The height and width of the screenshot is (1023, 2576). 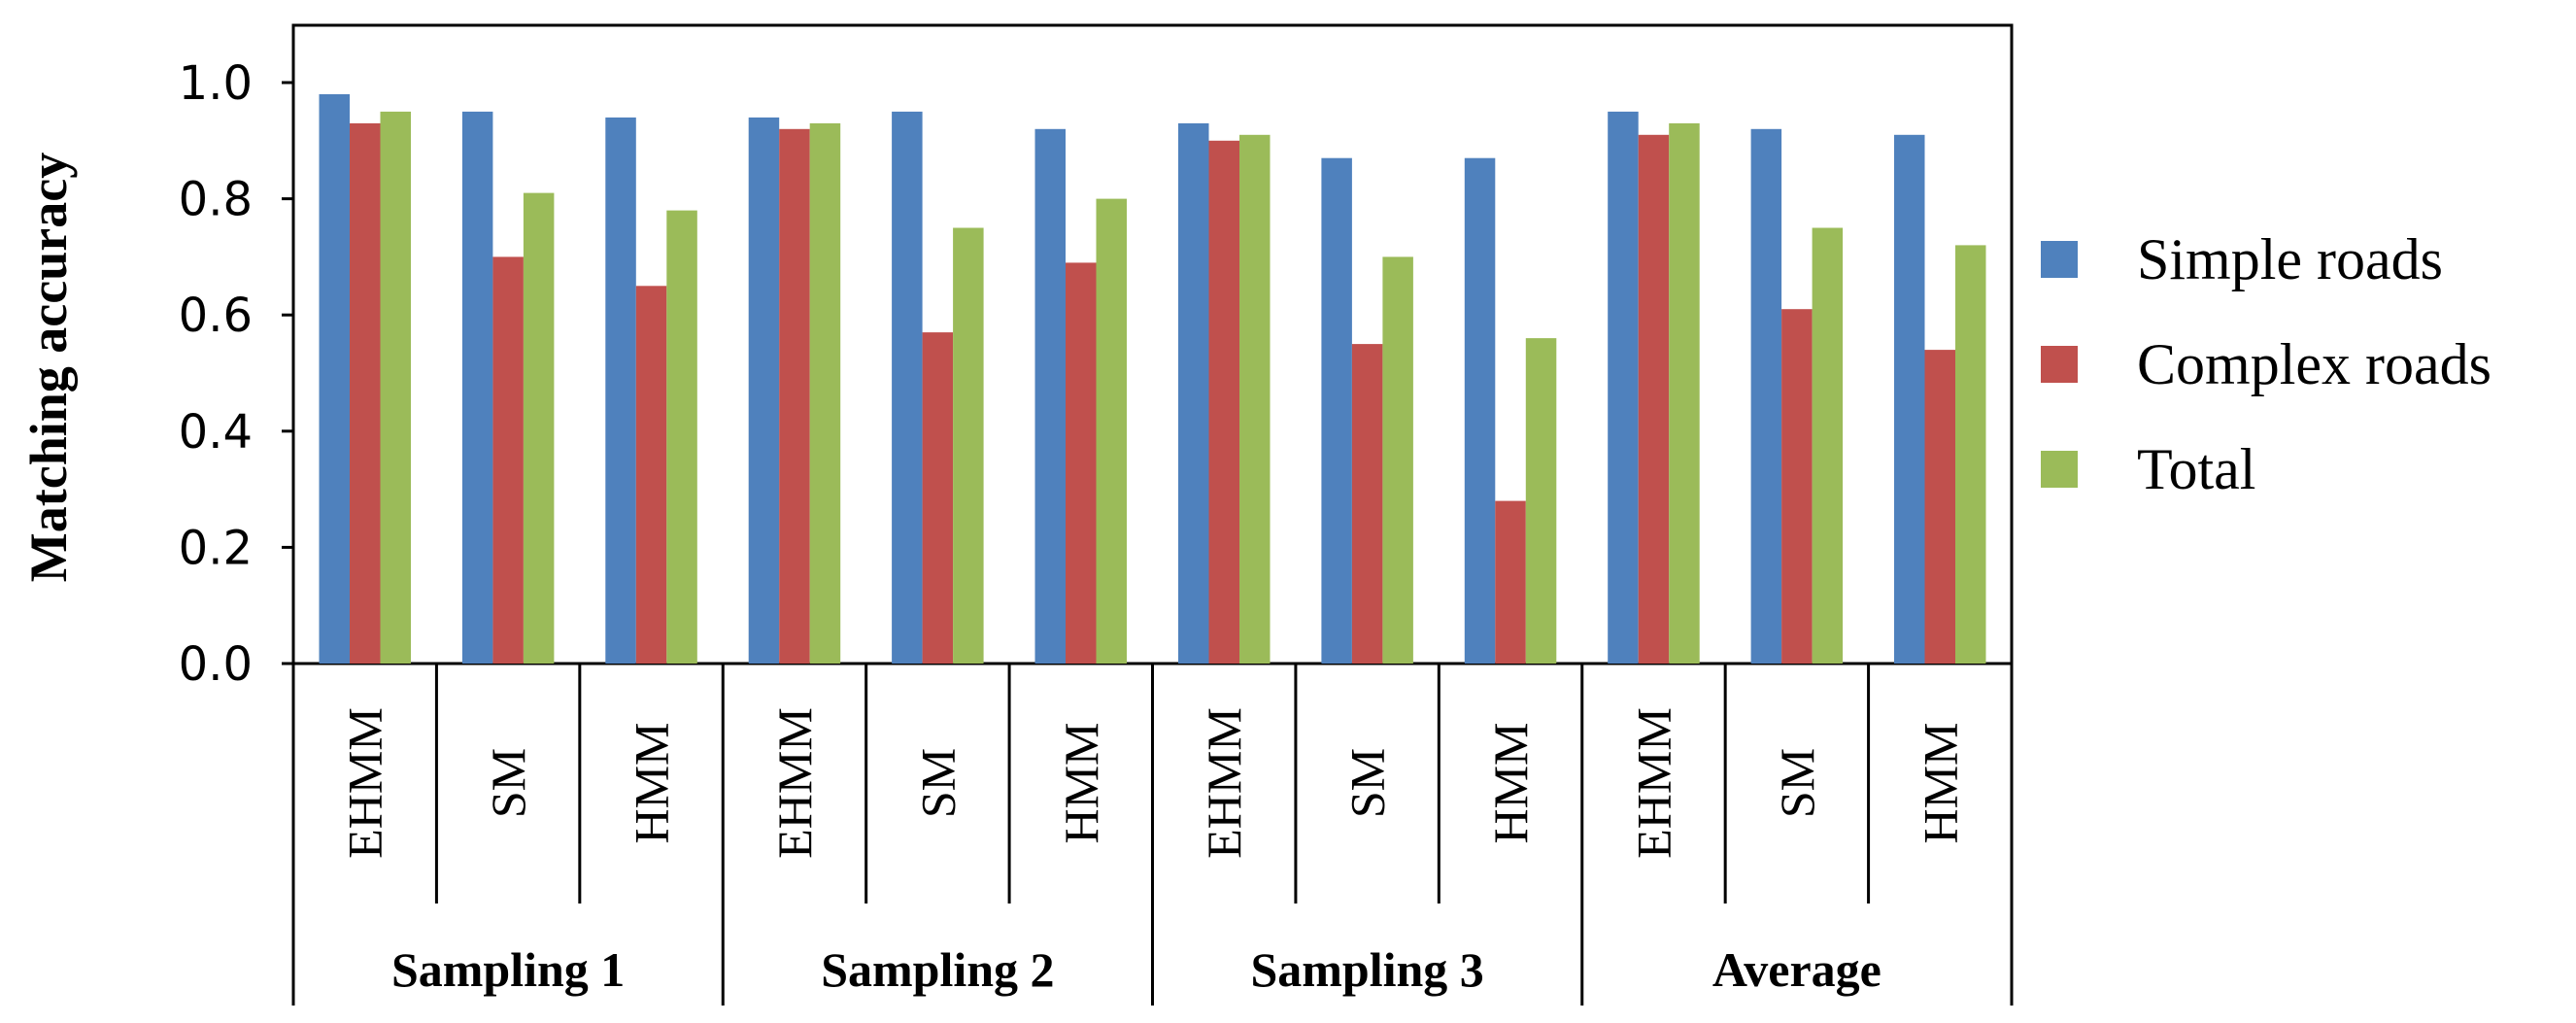 What do you see at coordinates (216, 548) in the screenshot?
I see `y-tick-label: 0.2` at bounding box center [216, 548].